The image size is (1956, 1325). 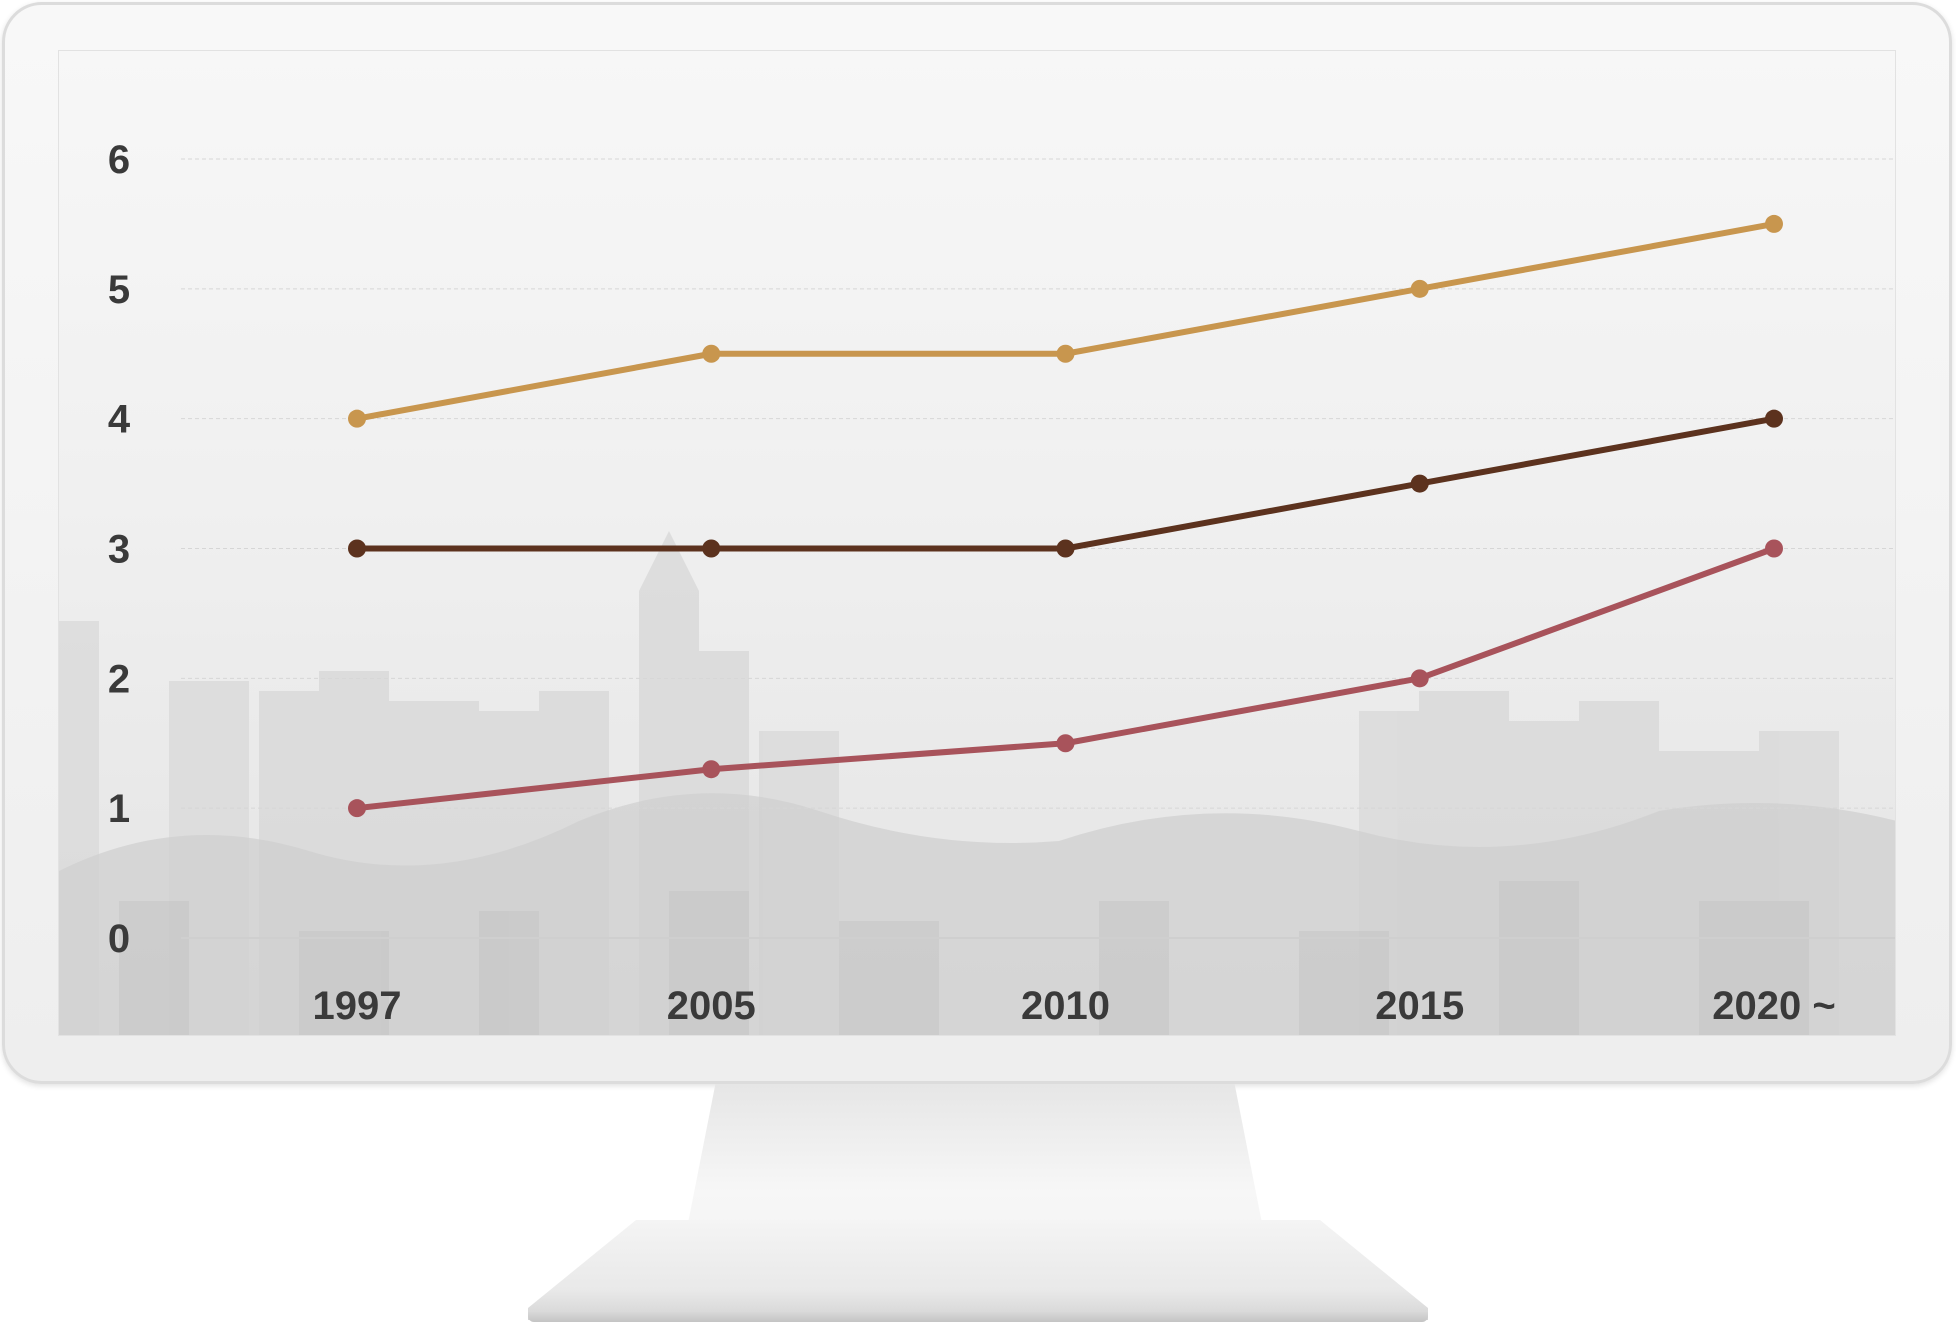 What do you see at coordinates (119, 420) in the screenshot?
I see `y-tick-label: 4` at bounding box center [119, 420].